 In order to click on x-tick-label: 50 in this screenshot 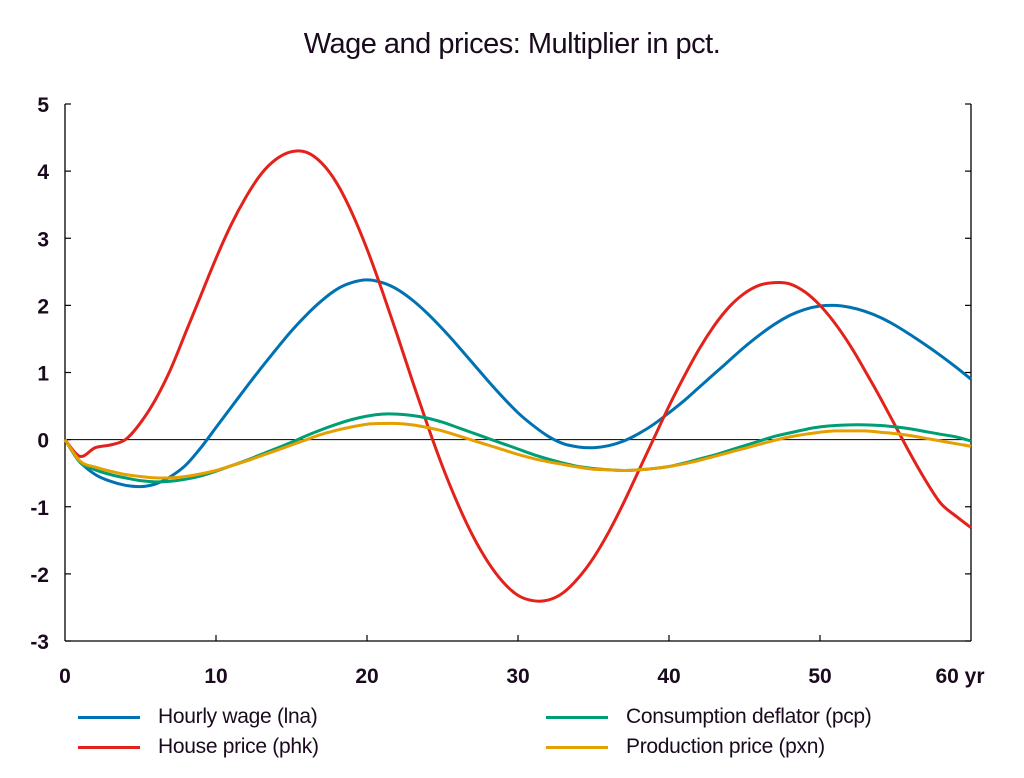, I will do `click(819, 676)`.